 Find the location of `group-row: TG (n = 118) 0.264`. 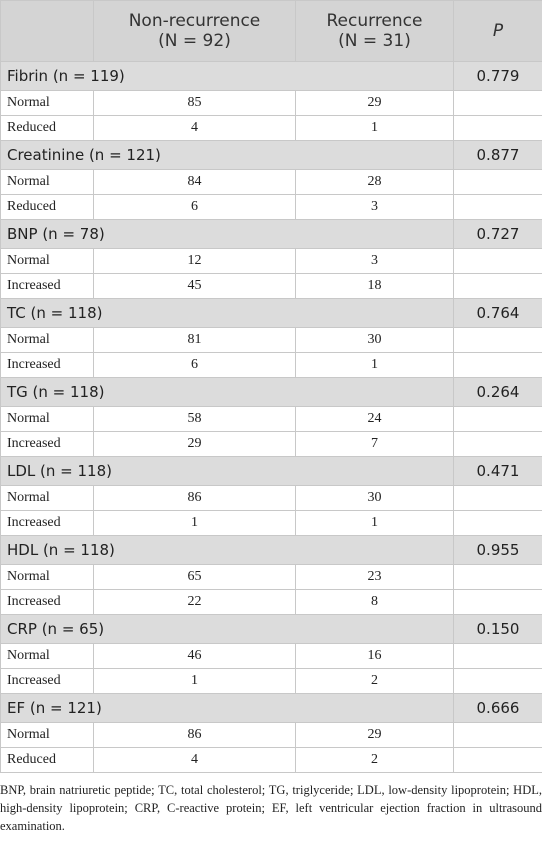

group-row: TG (n = 118) 0.264 is located at coordinates (271, 392).